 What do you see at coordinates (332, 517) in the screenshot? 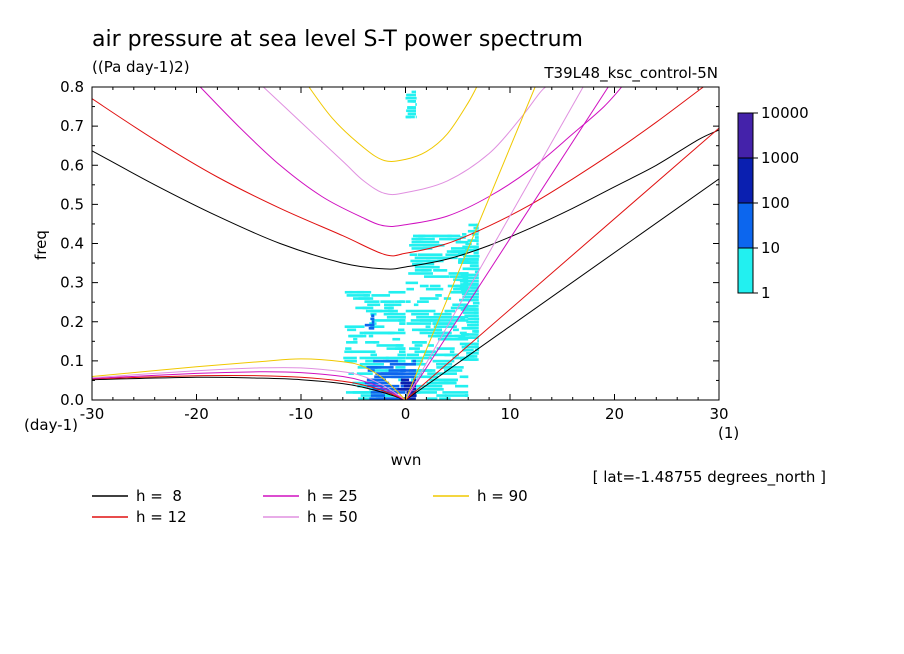
I see `legend-label: h = 50` at bounding box center [332, 517].